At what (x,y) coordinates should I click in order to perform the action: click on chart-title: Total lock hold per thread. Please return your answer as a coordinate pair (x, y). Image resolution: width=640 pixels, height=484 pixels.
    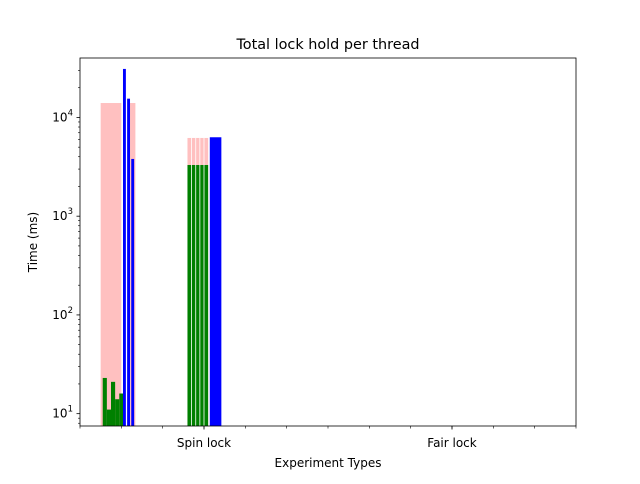
    Looking at the image, I should click on (327, 45).